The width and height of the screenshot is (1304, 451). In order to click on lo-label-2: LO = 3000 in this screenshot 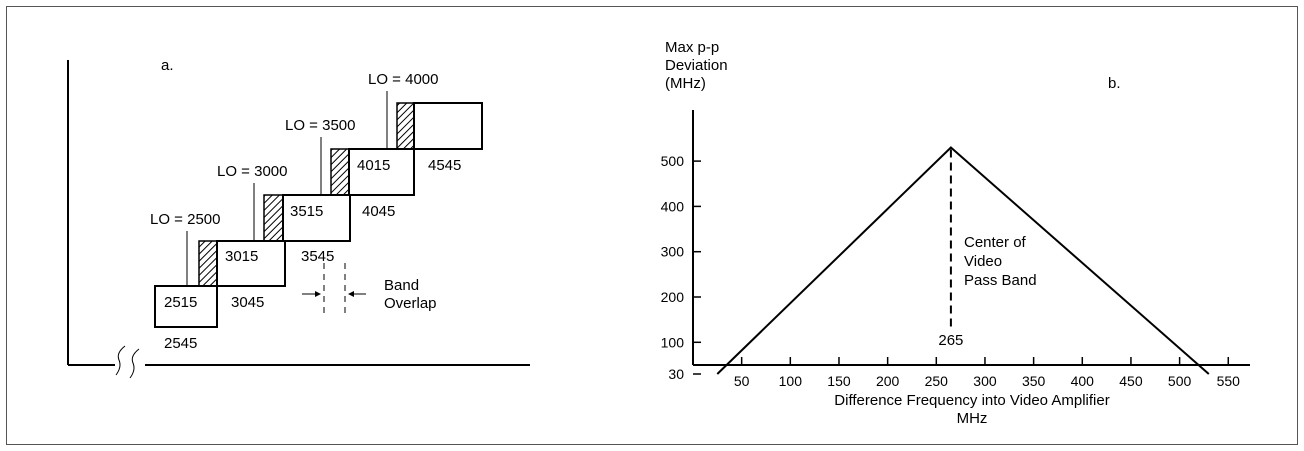, I will do `click(252, 171)`.